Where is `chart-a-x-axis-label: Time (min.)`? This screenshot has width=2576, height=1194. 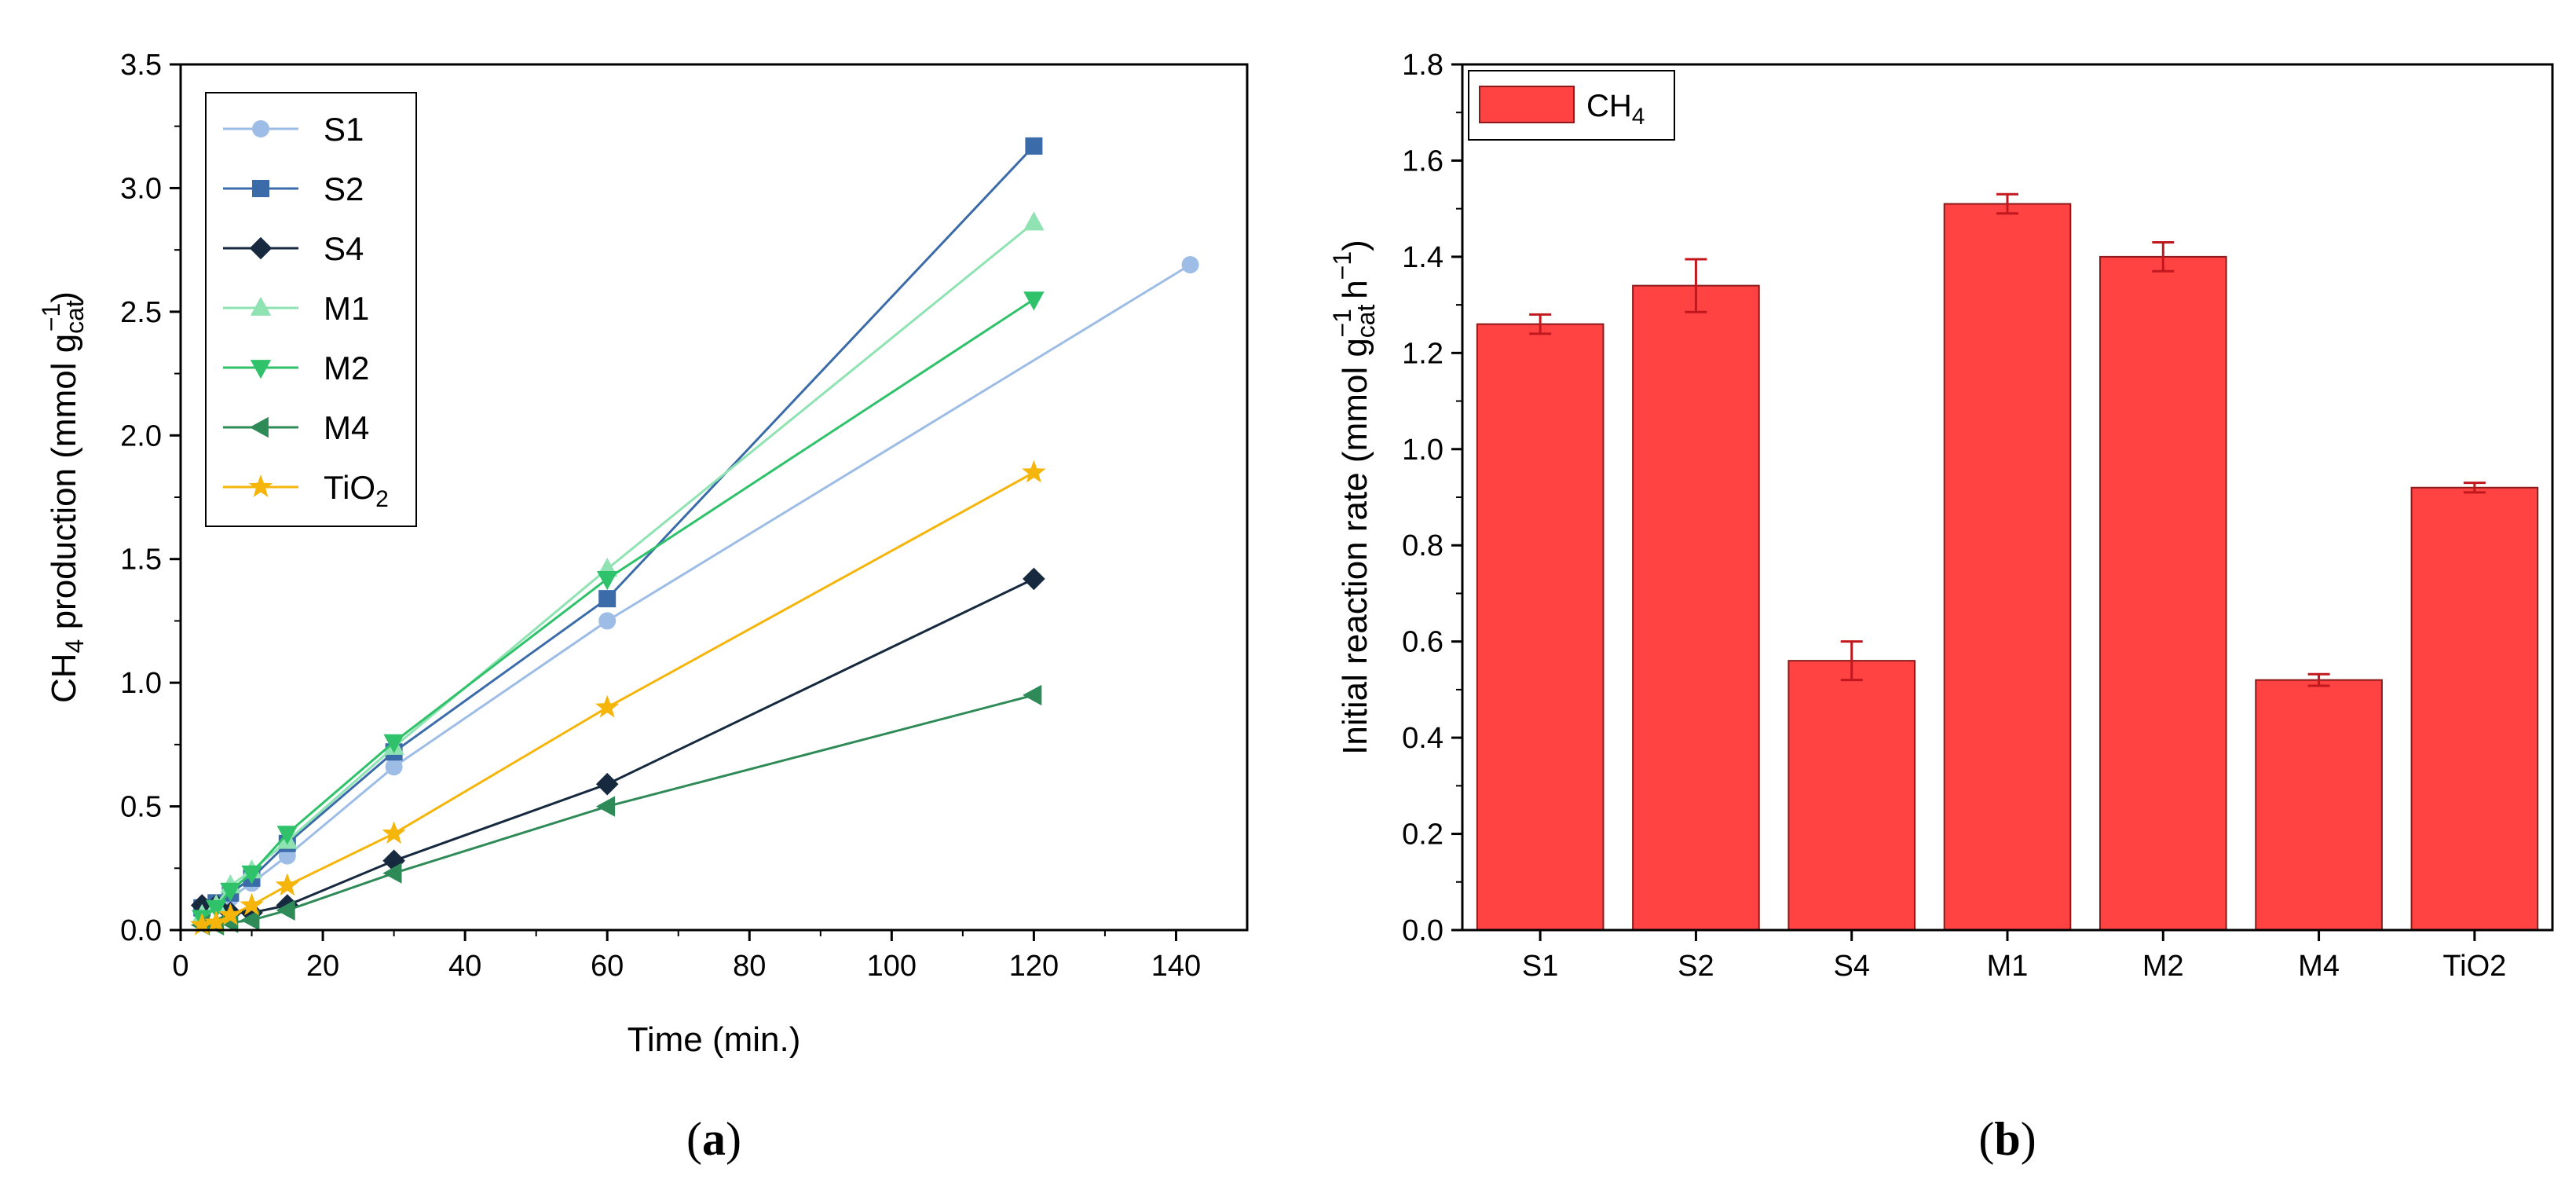 chart-a-x-axis-label: Time (min.) is located at coordinates (715, 1040).